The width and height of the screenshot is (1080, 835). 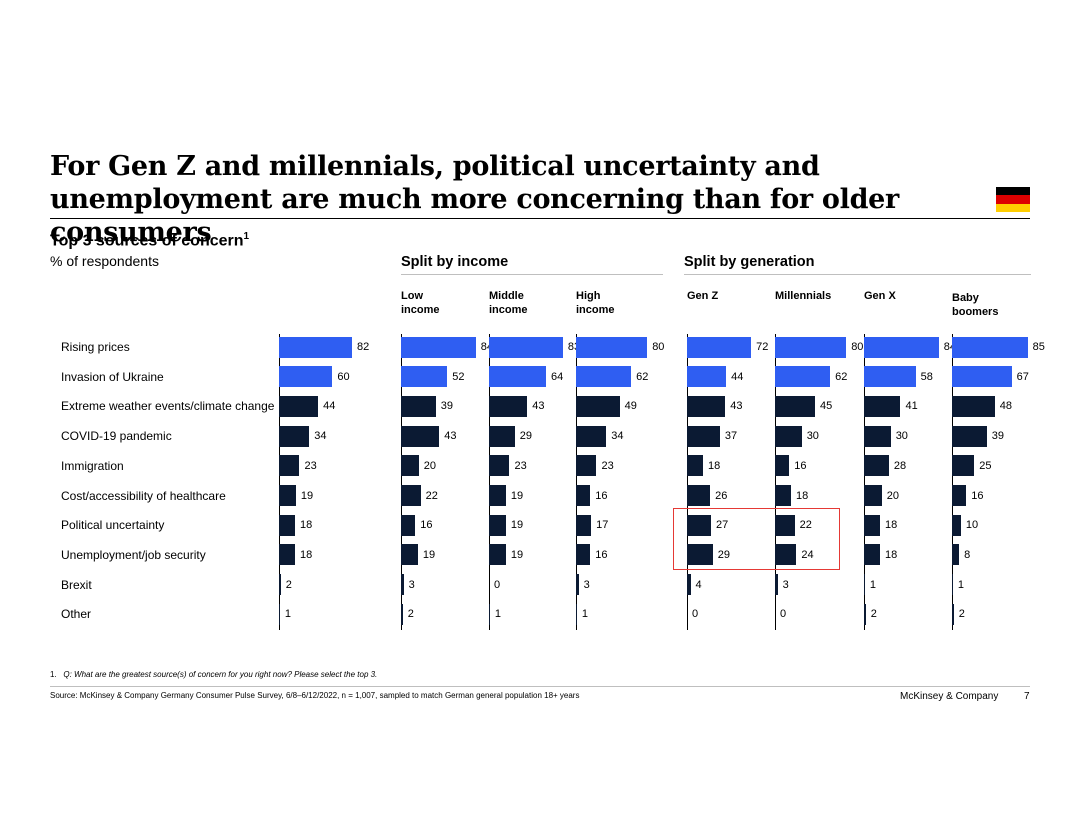 What do you see at coordinates (307, 495) in the screenshot?
I see `data-label: 19` at bounding box center [307, 495].